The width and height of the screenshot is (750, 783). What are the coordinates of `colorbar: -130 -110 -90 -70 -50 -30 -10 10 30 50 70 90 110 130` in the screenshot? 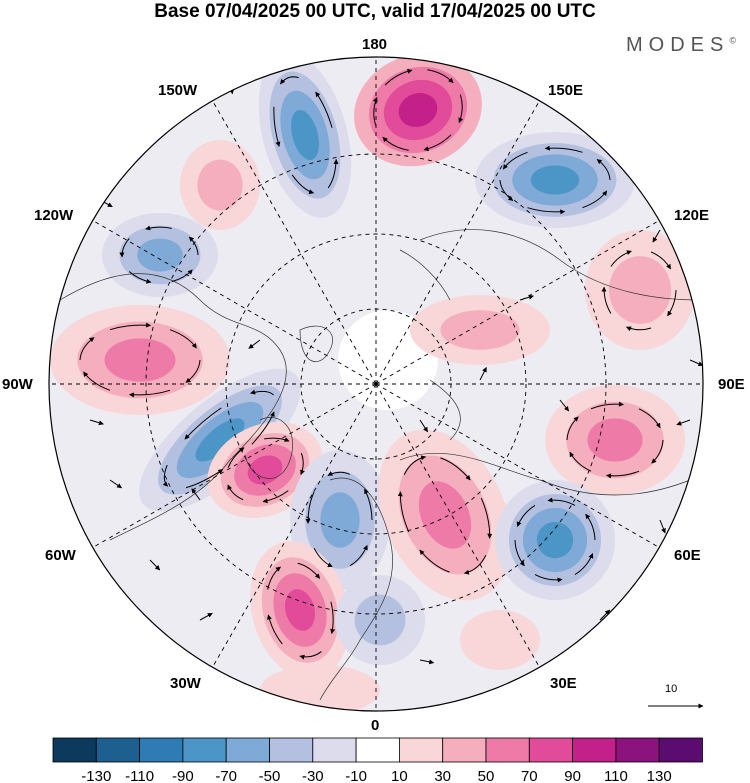 It's located at (377, 760).